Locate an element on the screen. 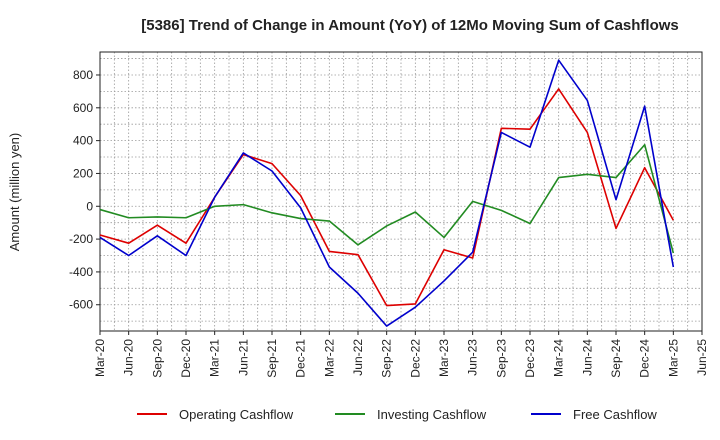 The image size is (720, 440). y-tick-label: 200 is located at coordinates (83, 173).